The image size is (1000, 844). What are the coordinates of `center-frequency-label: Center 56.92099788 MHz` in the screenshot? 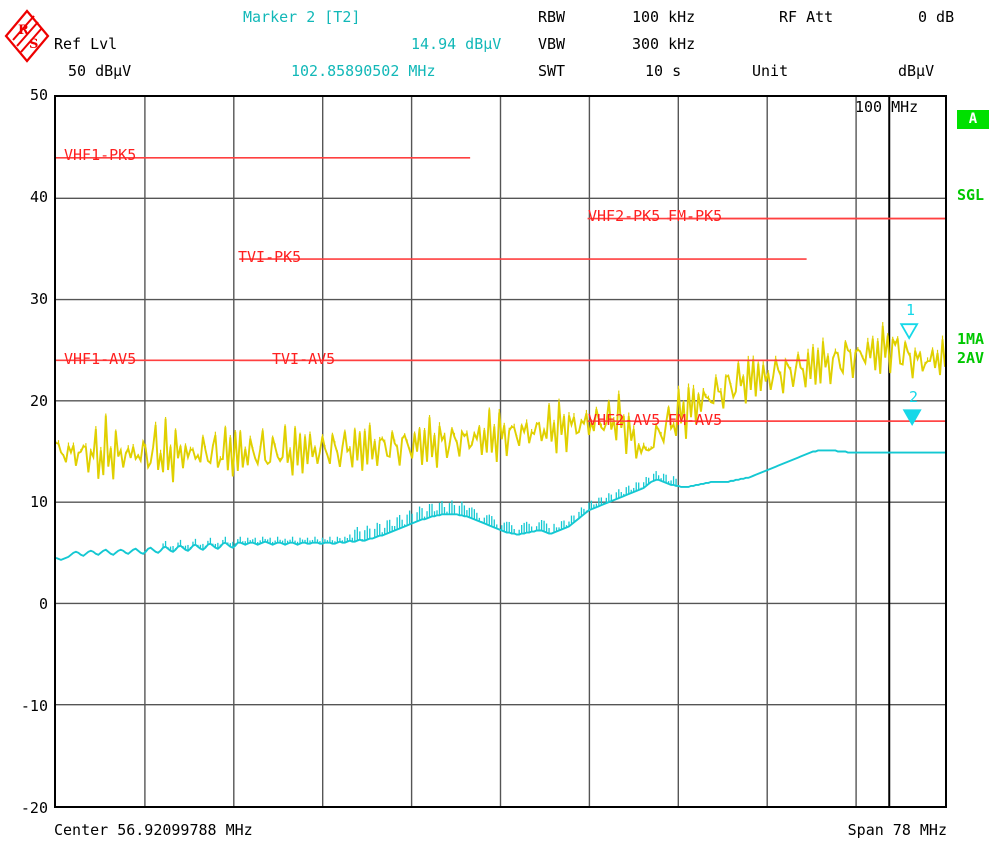 It's located at (153, 830).